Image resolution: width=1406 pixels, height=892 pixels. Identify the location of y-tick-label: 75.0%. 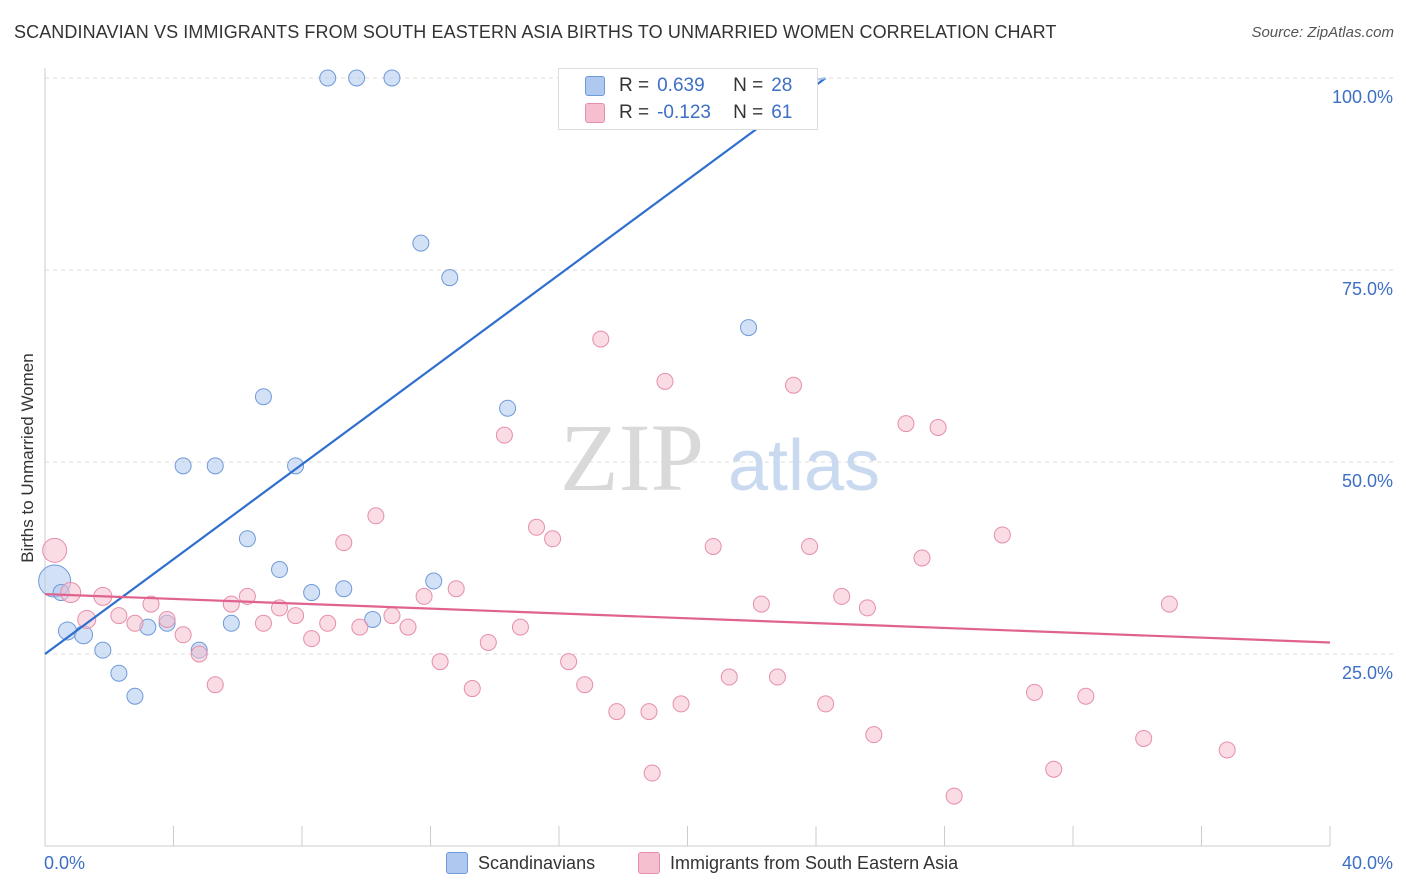
(1367, 289).